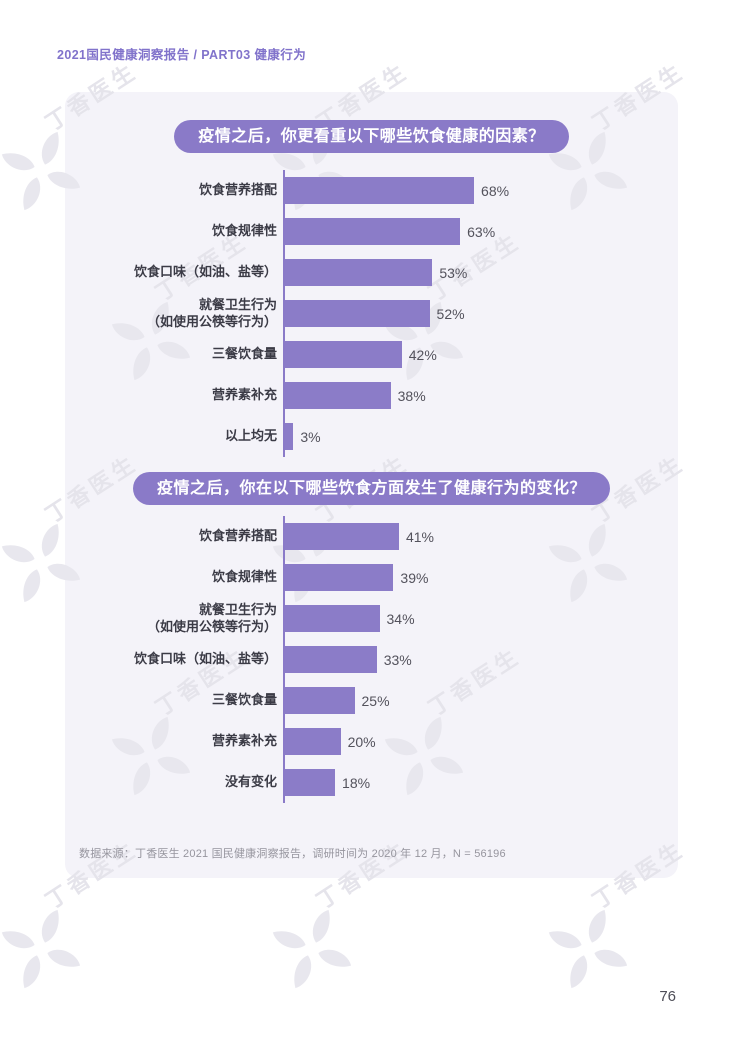  I want to click on chart-row: 三餐饮食量 25%, so click(371, 700).